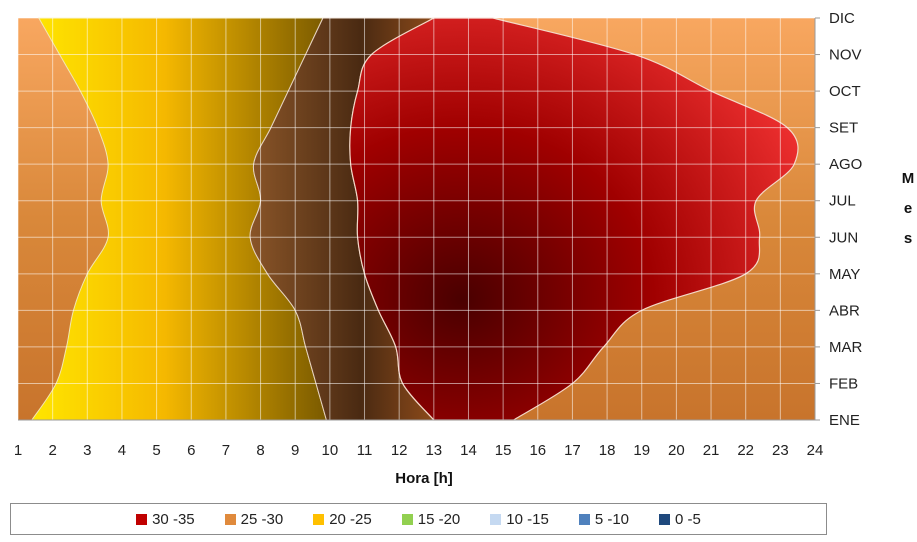  What do you see at coordinates (843, 383) in the screenshot?
I see `y-tick-label: FEB` at bounding box center [843, 383].